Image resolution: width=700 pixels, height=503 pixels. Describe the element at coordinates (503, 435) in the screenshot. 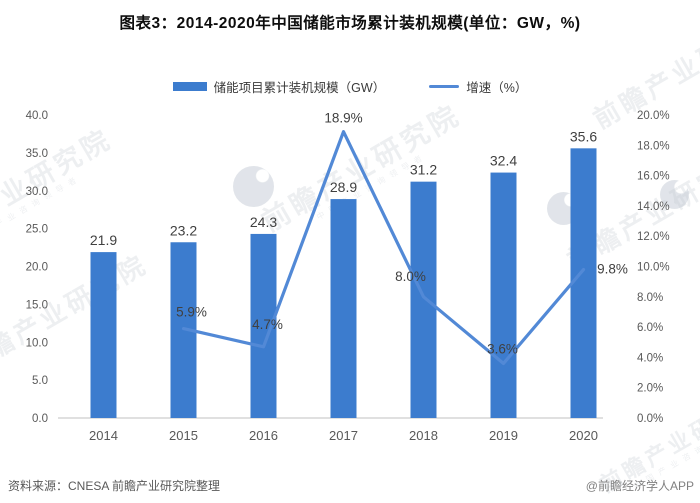

I see `x-axis-label: 2019` at that location.